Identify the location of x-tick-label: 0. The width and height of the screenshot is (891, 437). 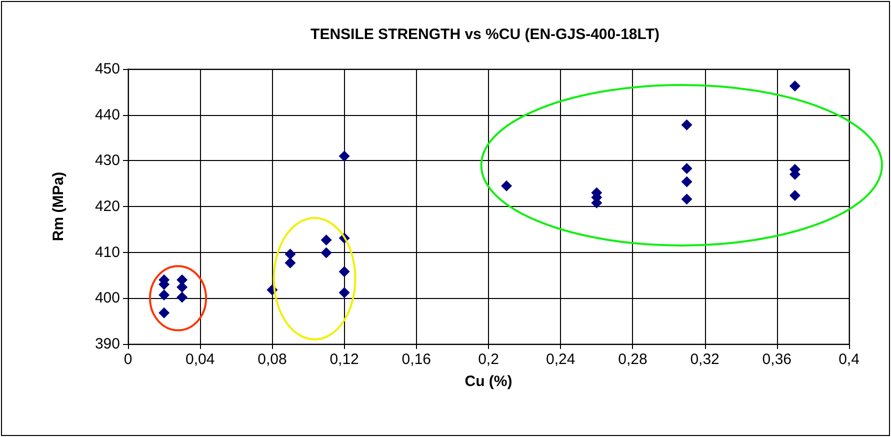
(128, 359).